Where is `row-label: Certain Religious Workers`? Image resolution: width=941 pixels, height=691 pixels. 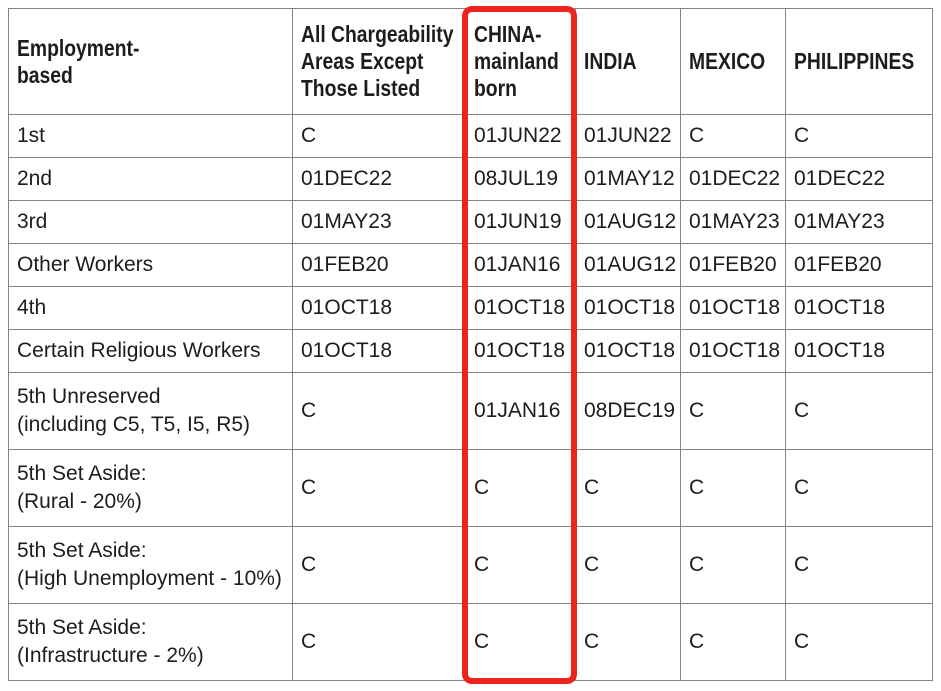
row-label: Certain Religious Workers is located at coordinates (150, 351).